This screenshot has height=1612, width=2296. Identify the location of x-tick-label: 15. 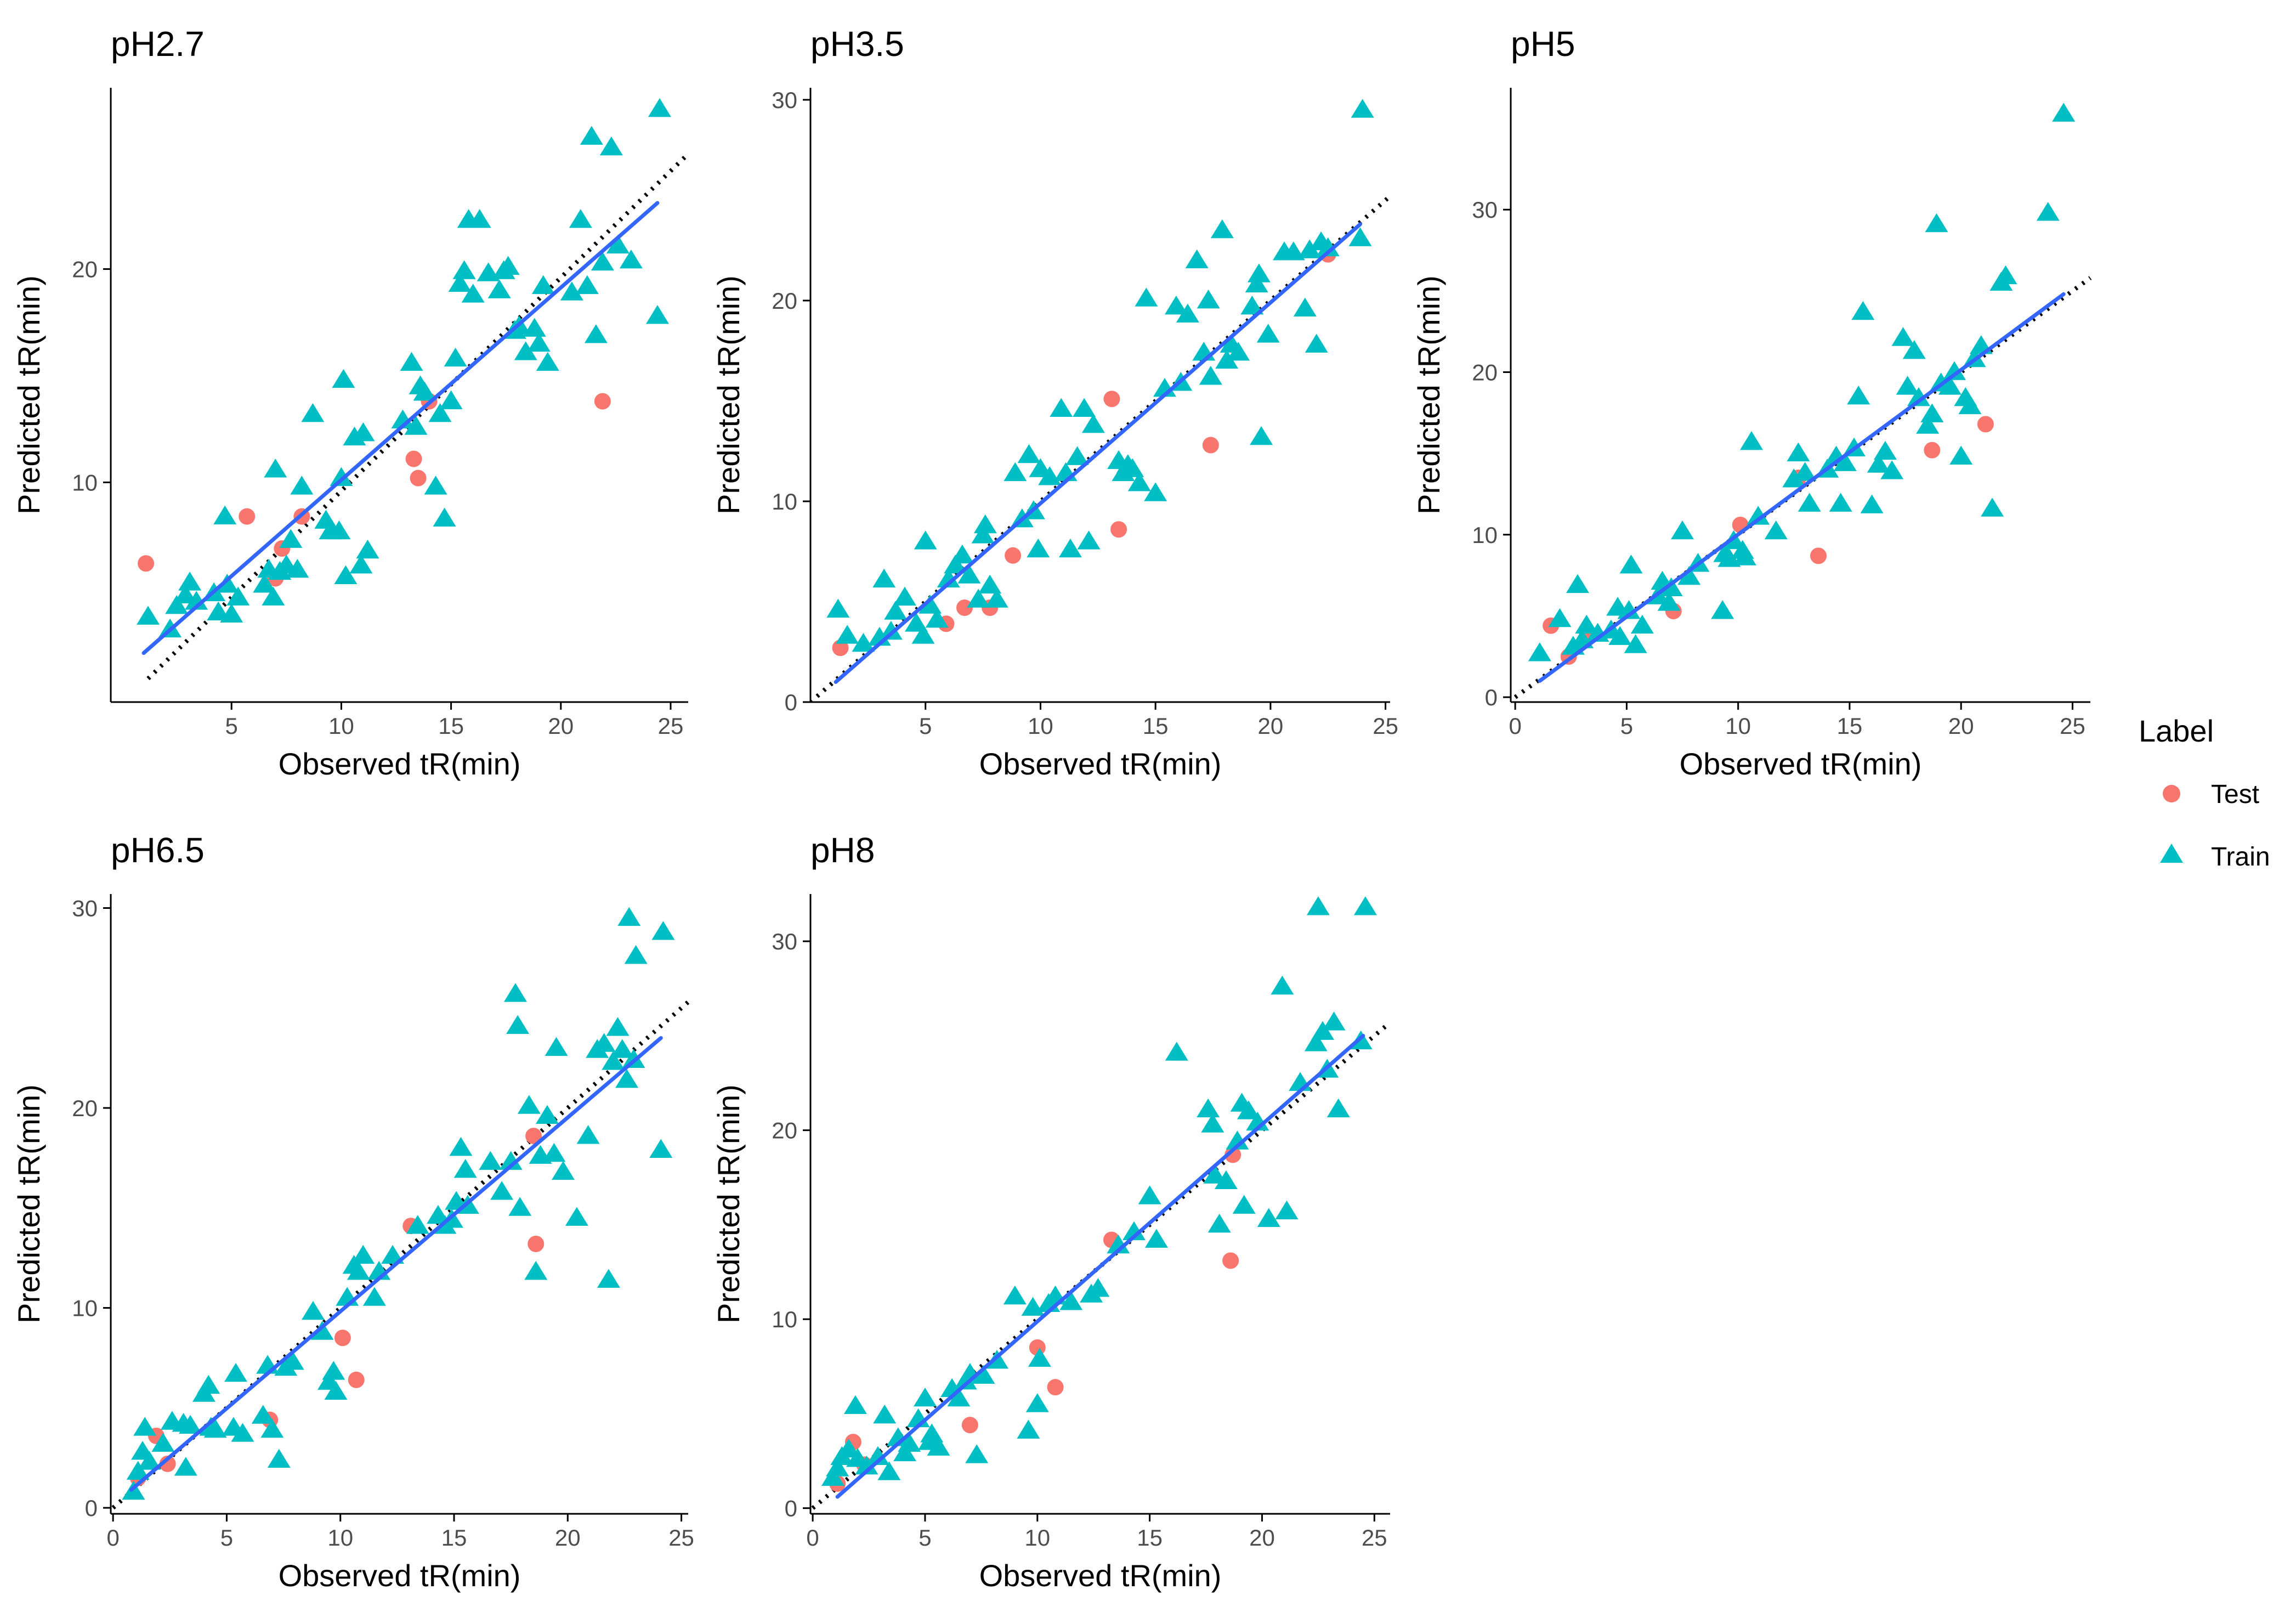
(1150, 1538).